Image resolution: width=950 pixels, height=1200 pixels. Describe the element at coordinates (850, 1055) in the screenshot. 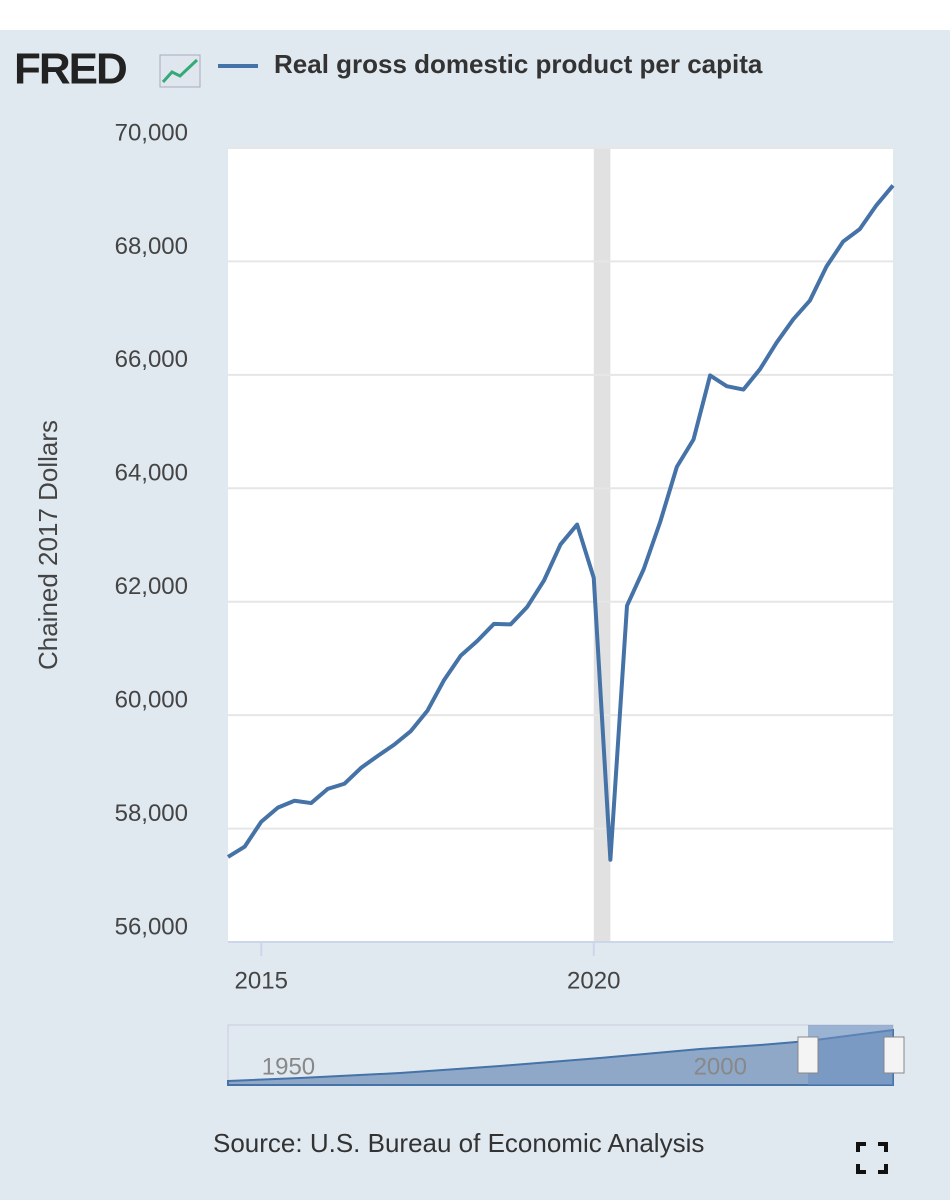

I see `navigator-selection` at that location.